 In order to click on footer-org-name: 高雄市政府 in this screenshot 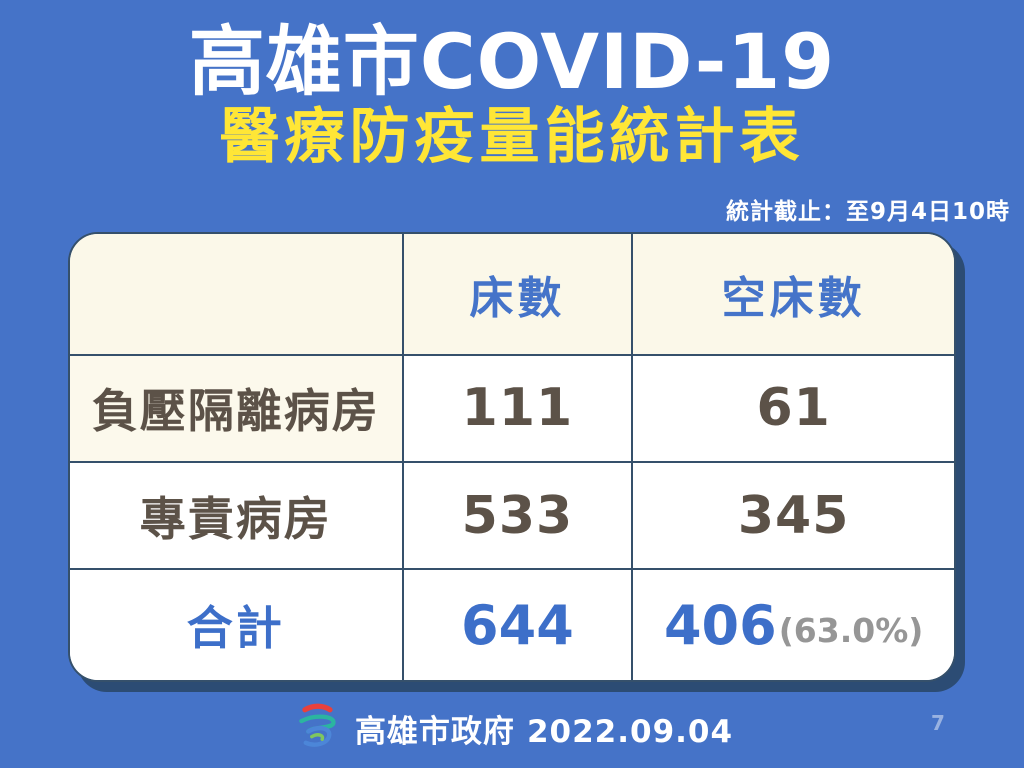, I will do `click(434, 731)`.